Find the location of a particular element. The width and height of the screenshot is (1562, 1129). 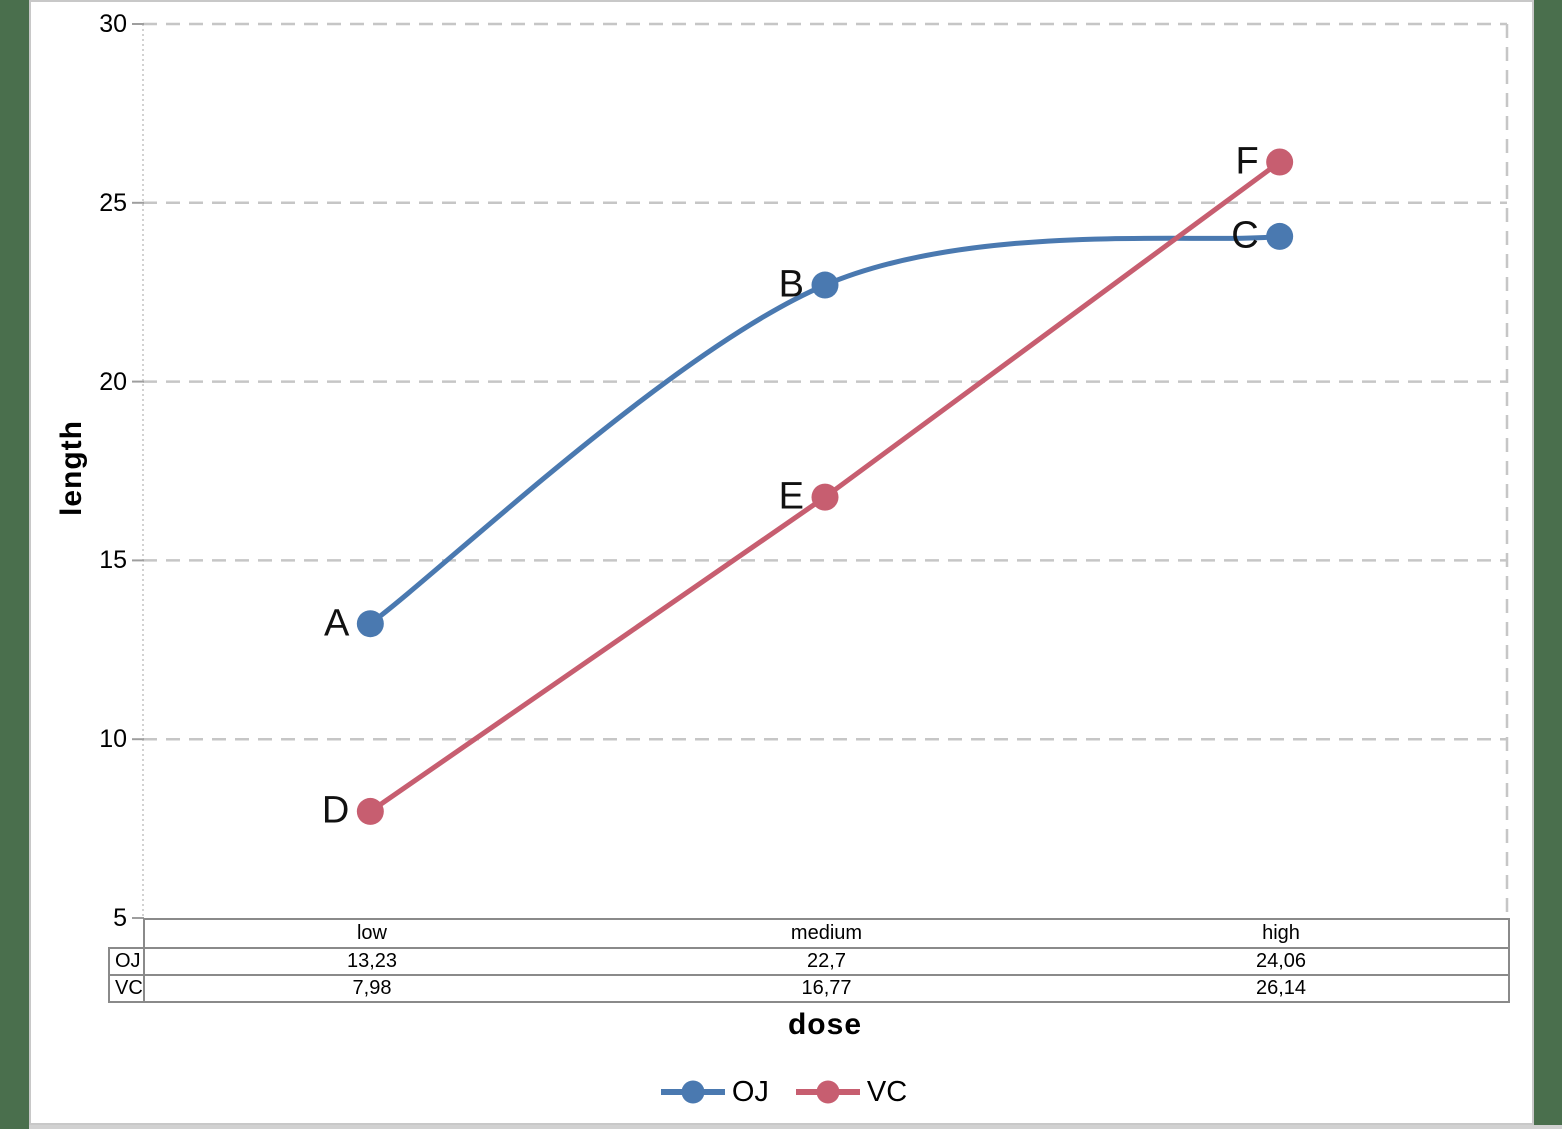

data-point-E is located at coordinates (825, 497).